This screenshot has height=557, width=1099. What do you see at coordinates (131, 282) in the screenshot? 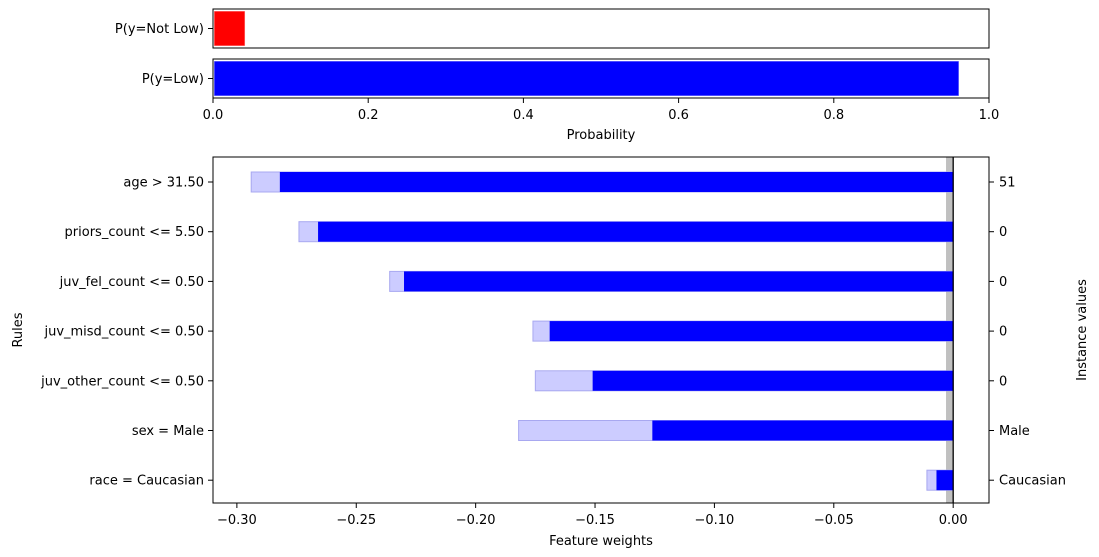
I see `fw-rule-label: juv_fel_count <= 0.50` at bounding box center [131, 282].